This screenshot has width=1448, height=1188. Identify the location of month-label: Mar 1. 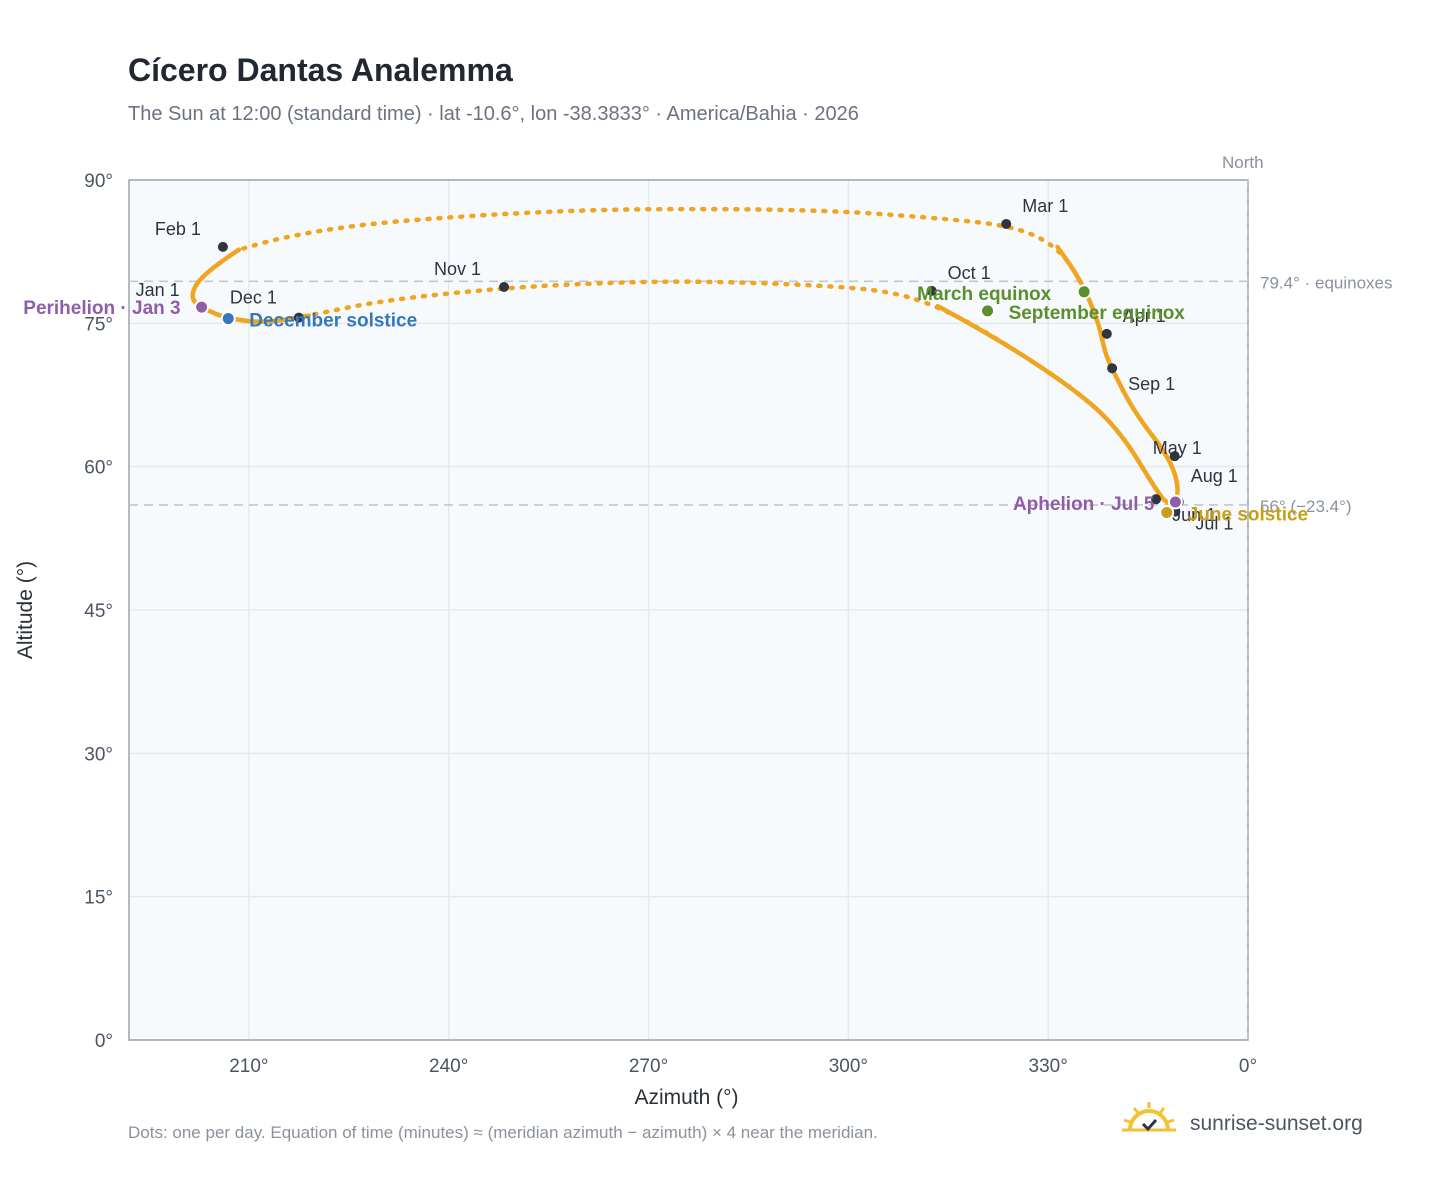
(1045, 206).